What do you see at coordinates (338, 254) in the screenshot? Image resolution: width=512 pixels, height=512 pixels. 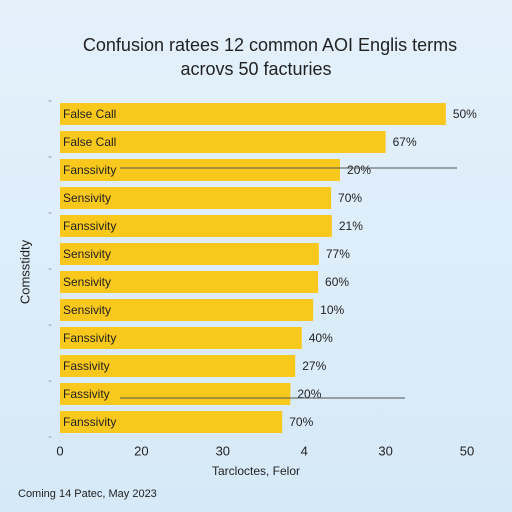 I see `bar-annotation: 77%` at bounding box center [338, 254].